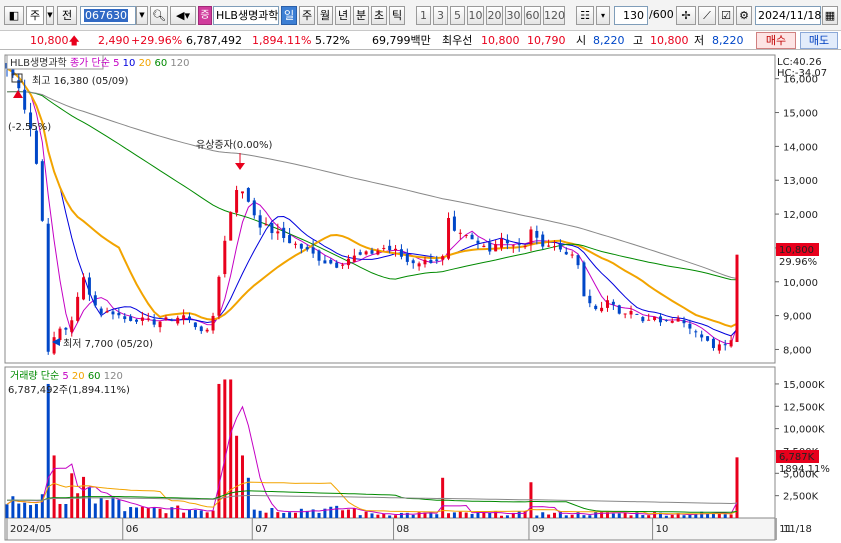 This screenshot has height=543, width=841. What do you see at coordinates (183, 15) in the screenshot?
I see `speaker-icon: ◀▾` at bounding box center [183, 15].